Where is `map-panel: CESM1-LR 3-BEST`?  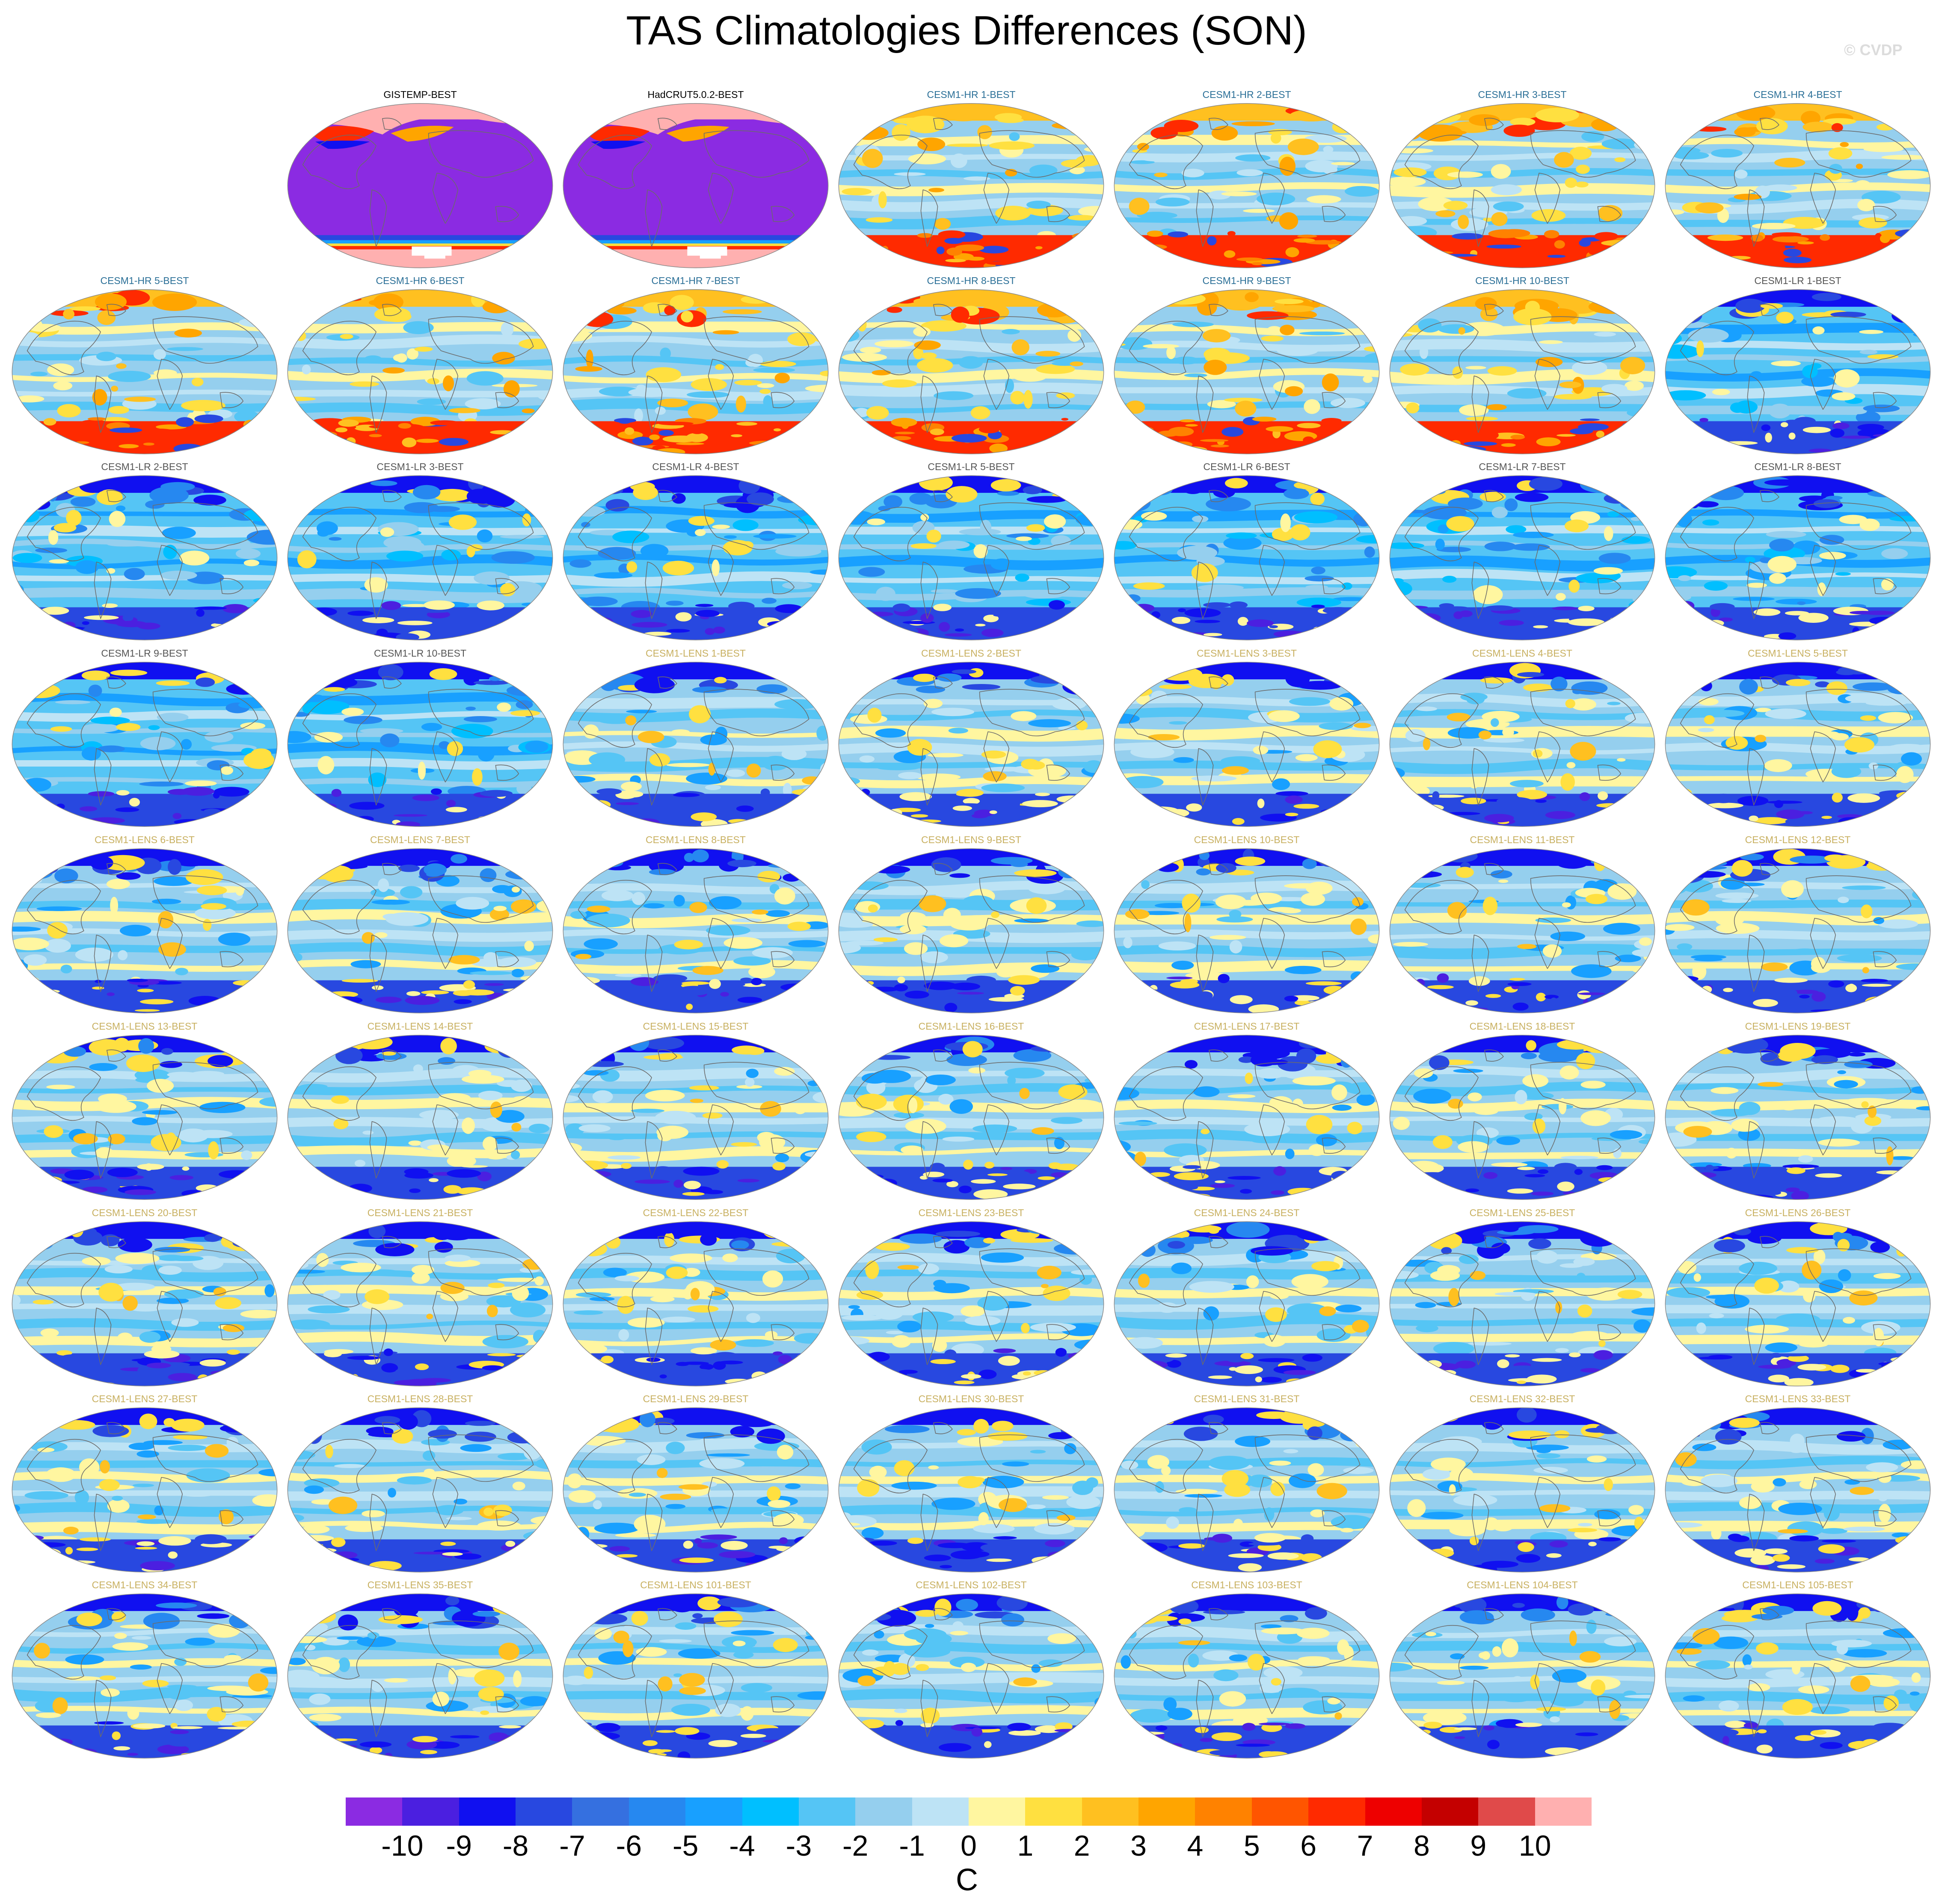 map-panel: CESM1-LR 3-BEST is located at coordinates (420, 553).